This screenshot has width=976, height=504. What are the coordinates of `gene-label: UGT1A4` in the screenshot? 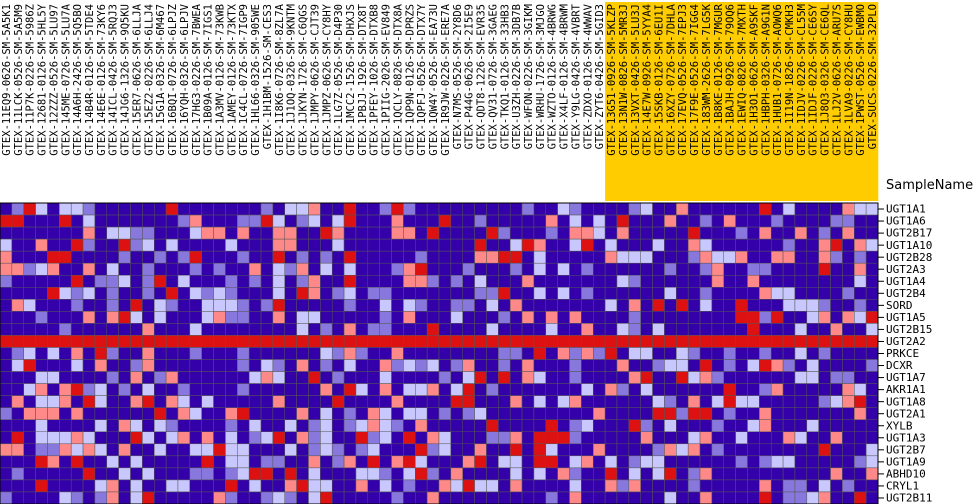 It's located at (906, 281).